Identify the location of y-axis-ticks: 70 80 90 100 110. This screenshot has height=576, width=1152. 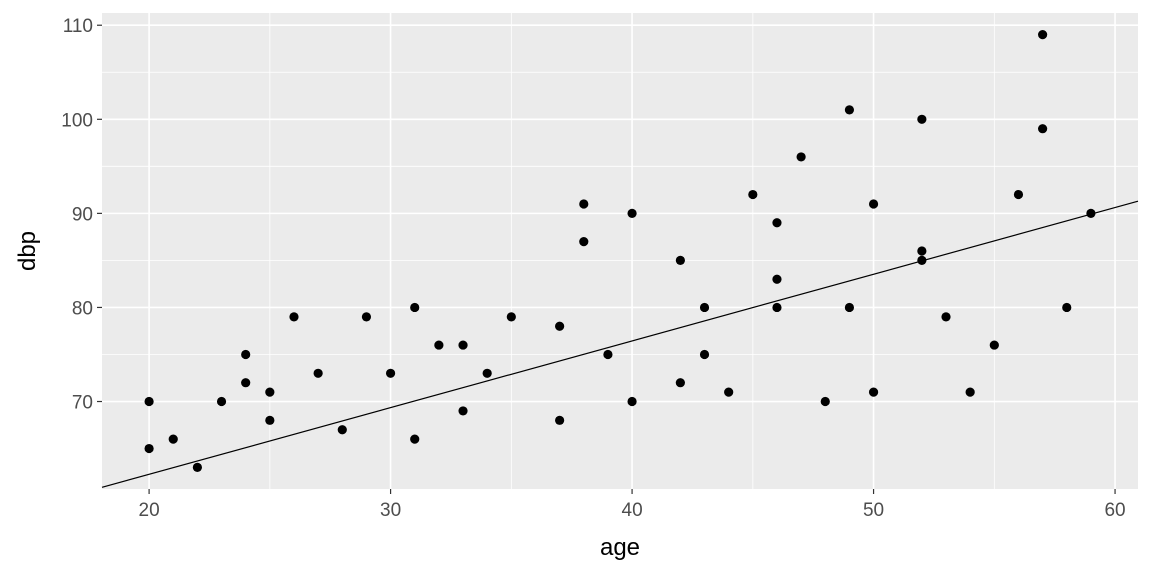
(81, 215).